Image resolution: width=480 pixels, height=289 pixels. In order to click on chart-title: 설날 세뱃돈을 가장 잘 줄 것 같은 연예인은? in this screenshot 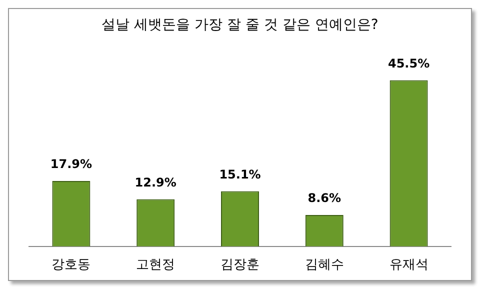, I will do `click(240, 25)`.